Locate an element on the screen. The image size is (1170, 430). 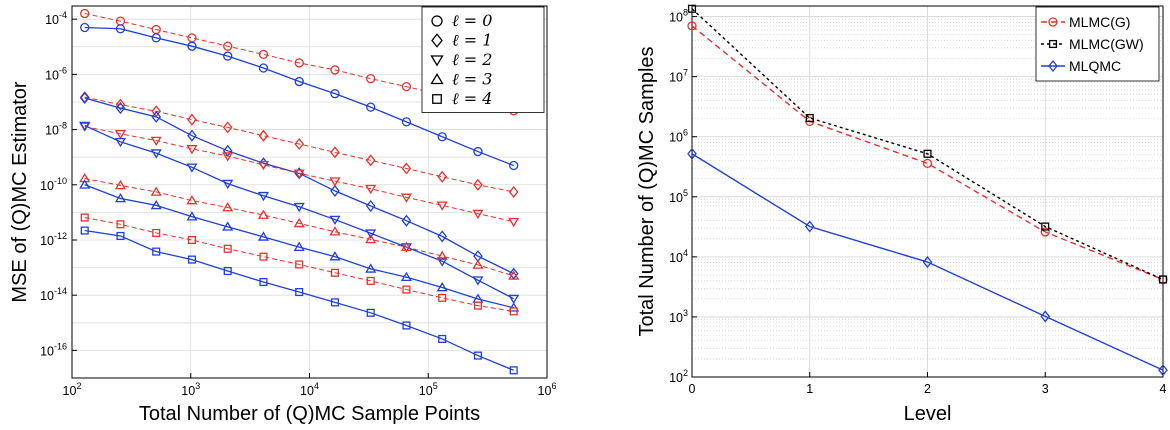
y-tick-label: 10⁻¹⁶ is located at coordinates (53, 349).